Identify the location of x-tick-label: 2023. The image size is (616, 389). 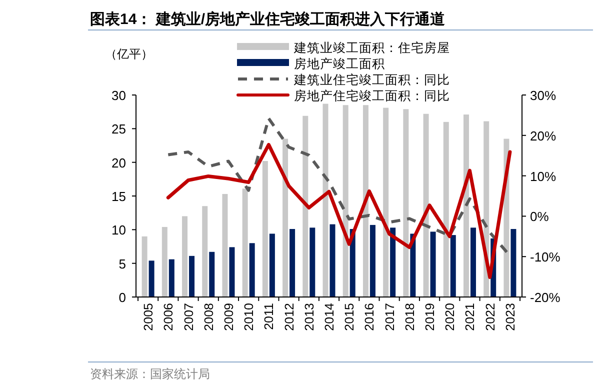
(510, 316).